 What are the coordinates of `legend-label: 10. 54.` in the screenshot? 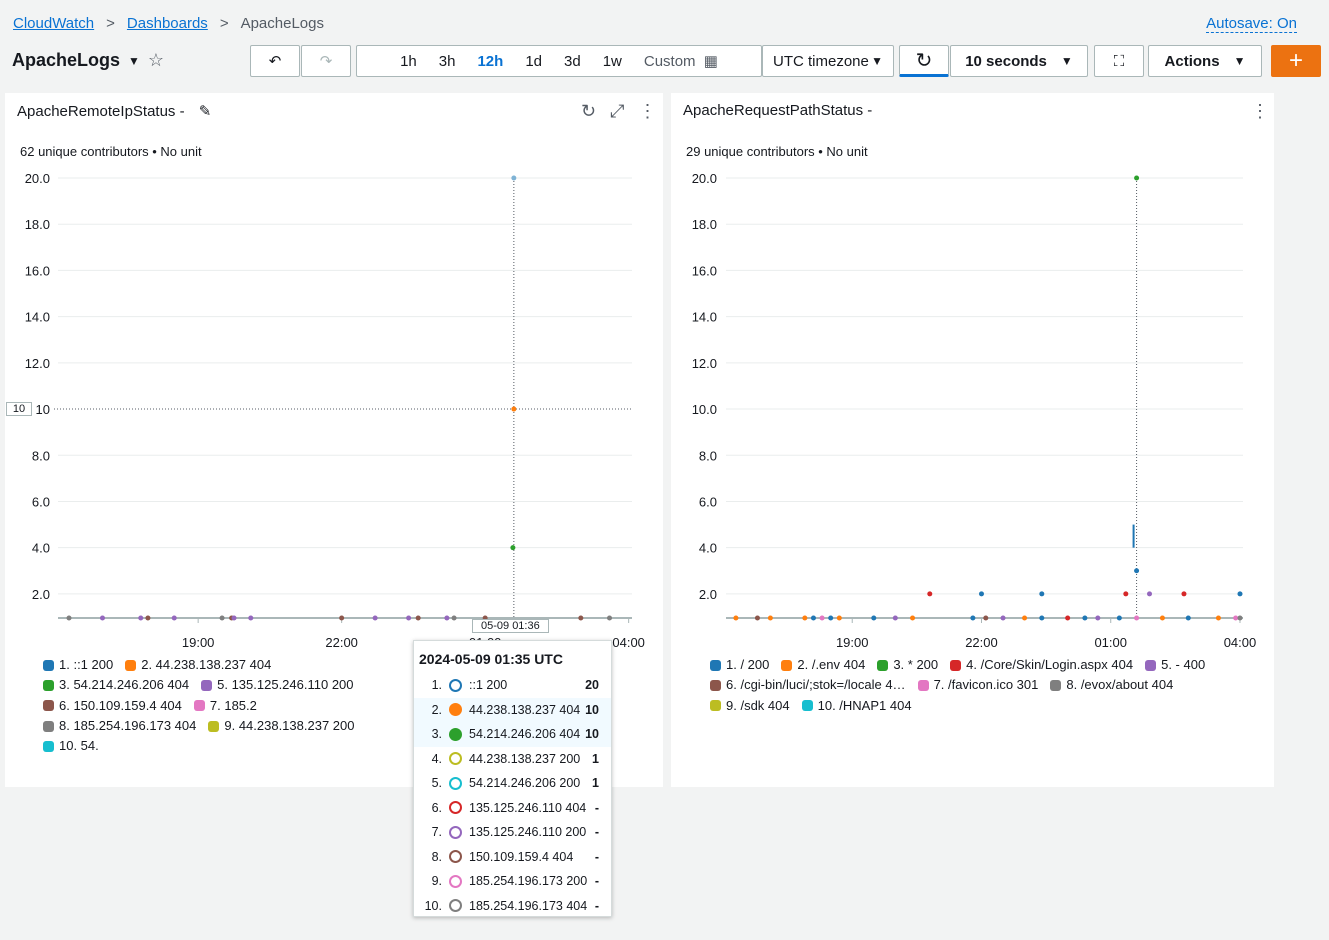 It's located at (79, 745).